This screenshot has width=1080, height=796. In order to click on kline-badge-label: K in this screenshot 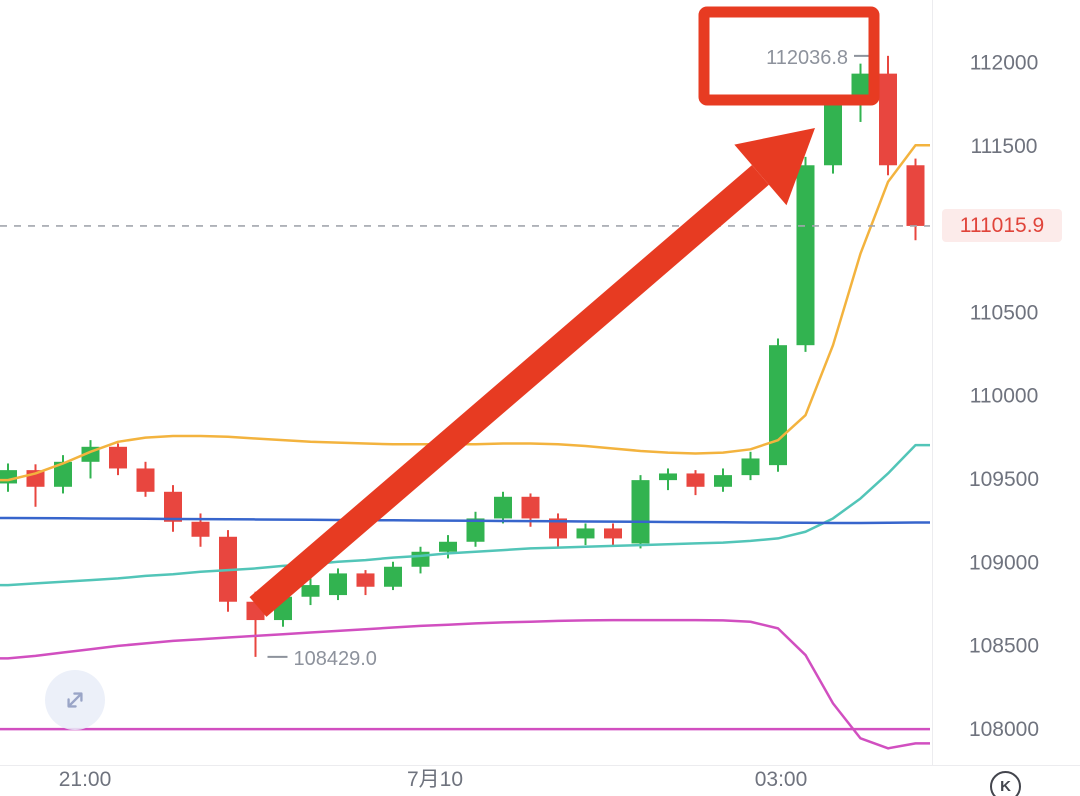, I will do `click(1005, 786)`.